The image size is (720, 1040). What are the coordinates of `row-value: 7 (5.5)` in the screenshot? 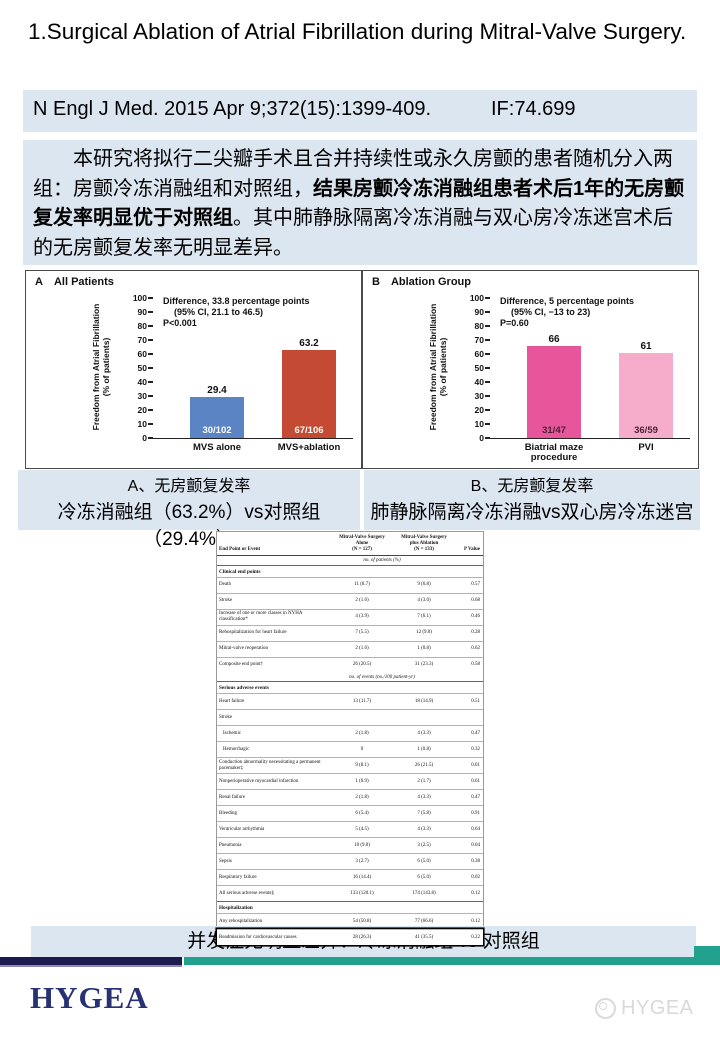 It's located at (362, 633).